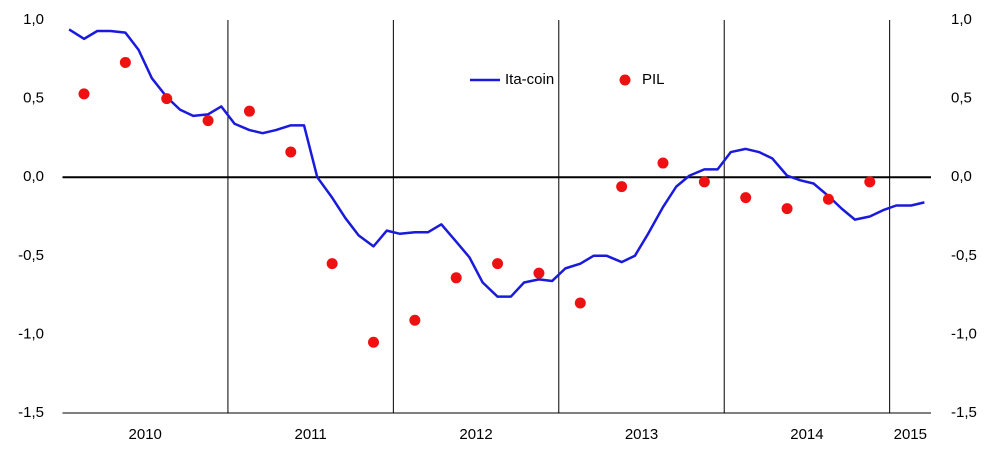  I want to click on y-tick-label: 0,0, so click(33, 176).